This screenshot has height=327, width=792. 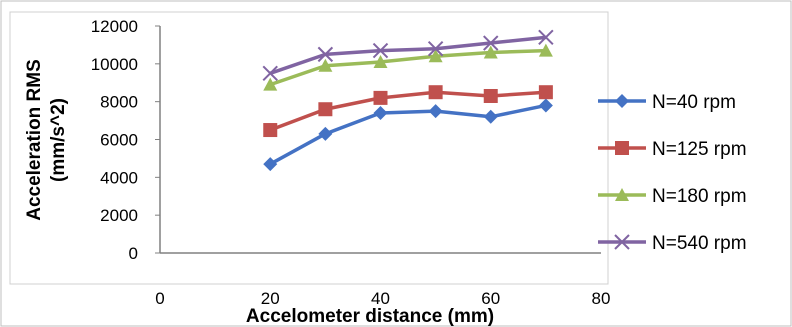 I want to click on x-tick-label: 20, so click(x=270, y=298).